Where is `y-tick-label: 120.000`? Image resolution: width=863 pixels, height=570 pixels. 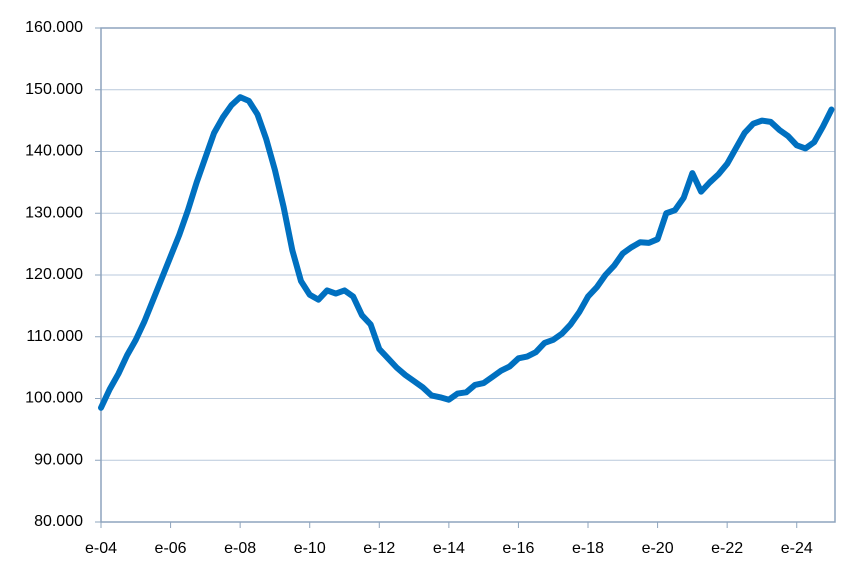 y-tick-label: 120.000 is located at coordinates (54, 274).